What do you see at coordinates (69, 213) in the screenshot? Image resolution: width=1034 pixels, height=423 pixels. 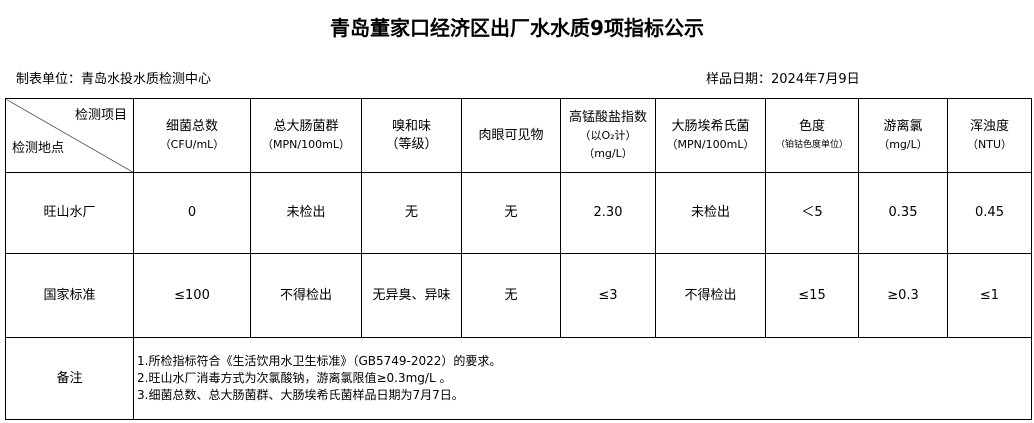 I see `site-cell: 旺山水厂` at bounding box center [69, 213].